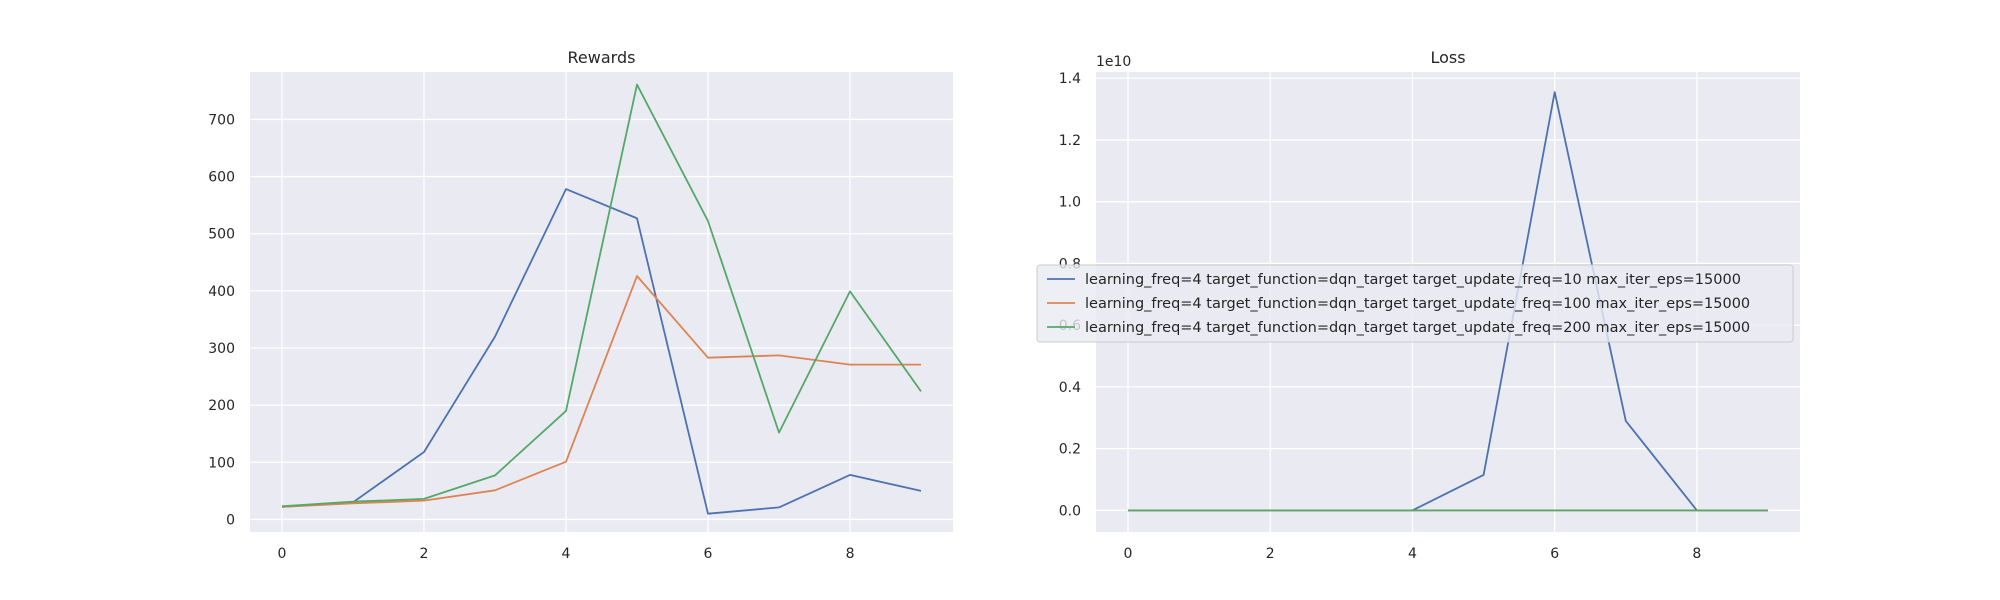 This screenshot has height=600, width=2000. What do you see at coordinates (221, 235) in the screenshot?
I see `y-tick-label: 500` at bounding box center [221, 235].